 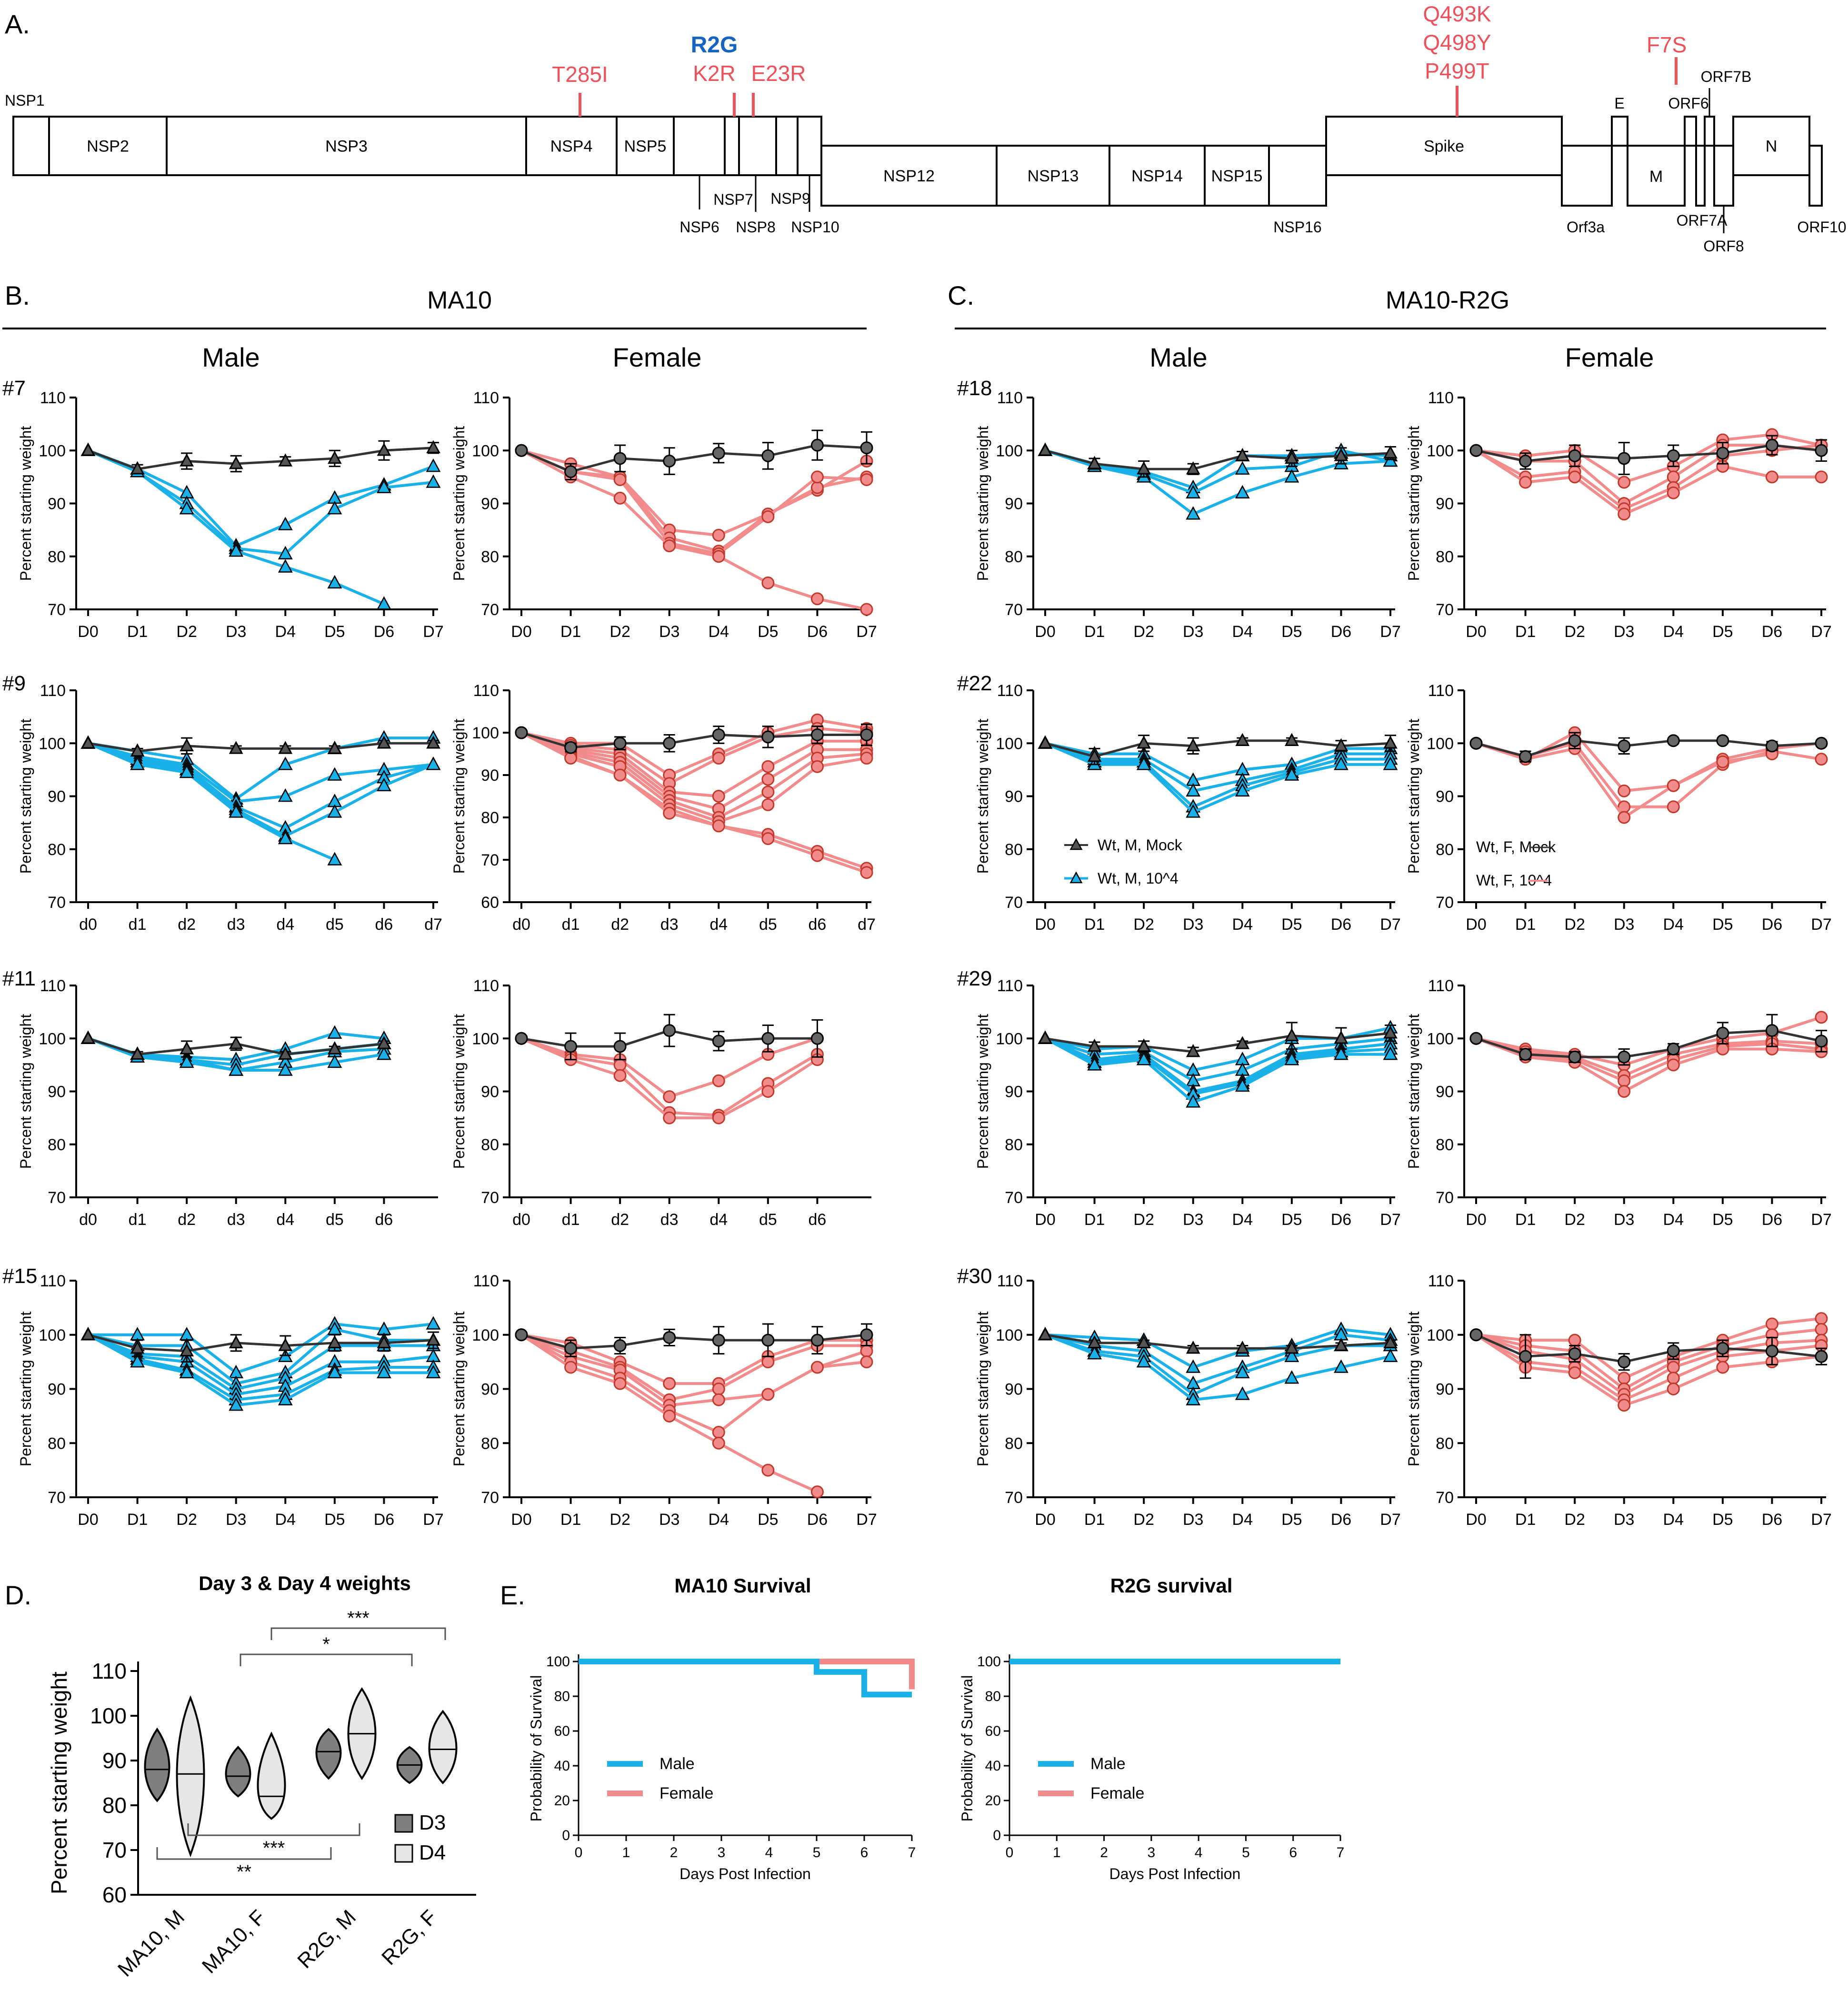 I want to click on nsp7-box, so click(x=732, y=146).